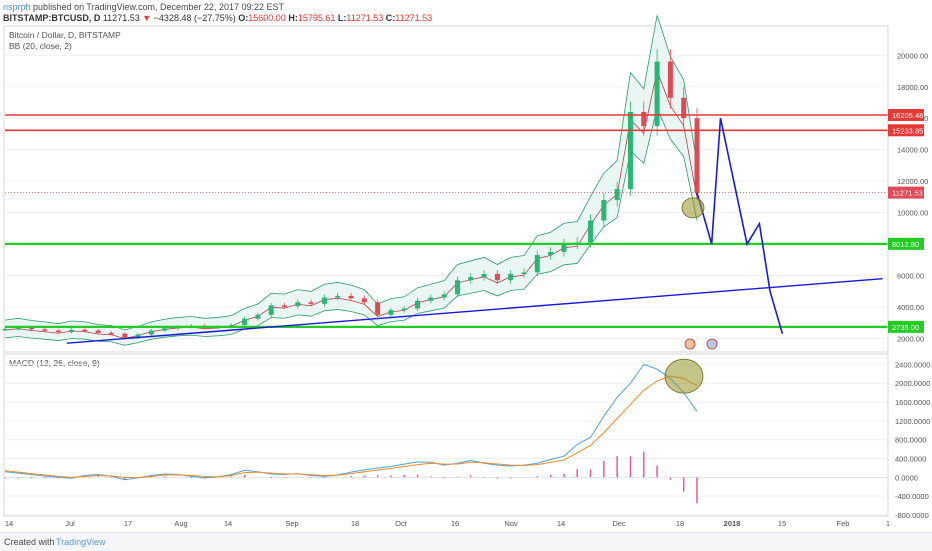 The width and height of the screenshot is (932, 551). I want to click on macd-tick-label: 1200.0000, so click(912, 421).